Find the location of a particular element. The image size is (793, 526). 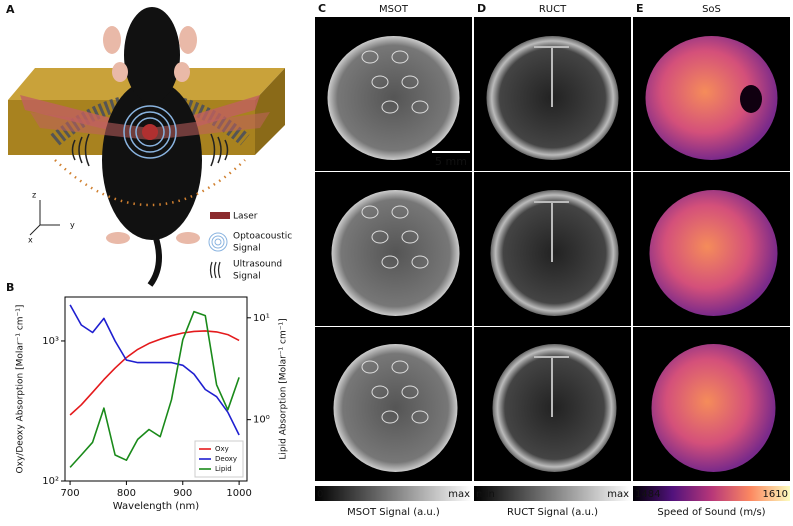

x-tick-label: 1000 is located at coordinates (238, 493).